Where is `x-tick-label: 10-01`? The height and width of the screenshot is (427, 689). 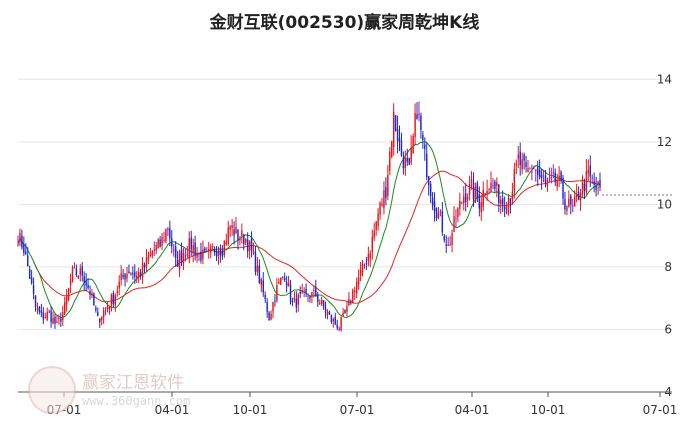
x-tick-label: 10-01 is located at coordinates (548, 410).